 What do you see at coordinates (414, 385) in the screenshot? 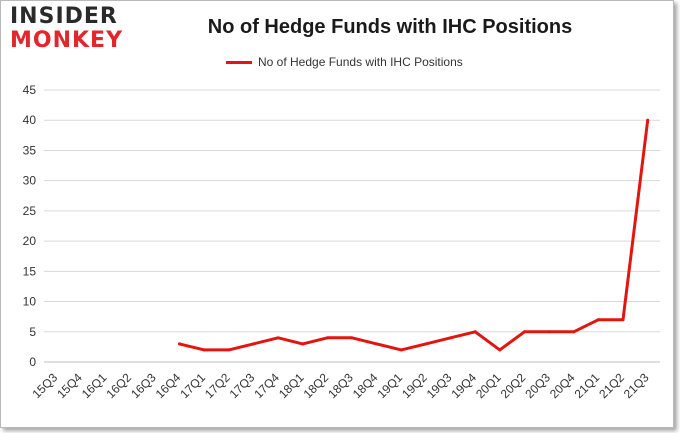
I see `x-tick-label: 19Q2` at bounding box center [414, 385].